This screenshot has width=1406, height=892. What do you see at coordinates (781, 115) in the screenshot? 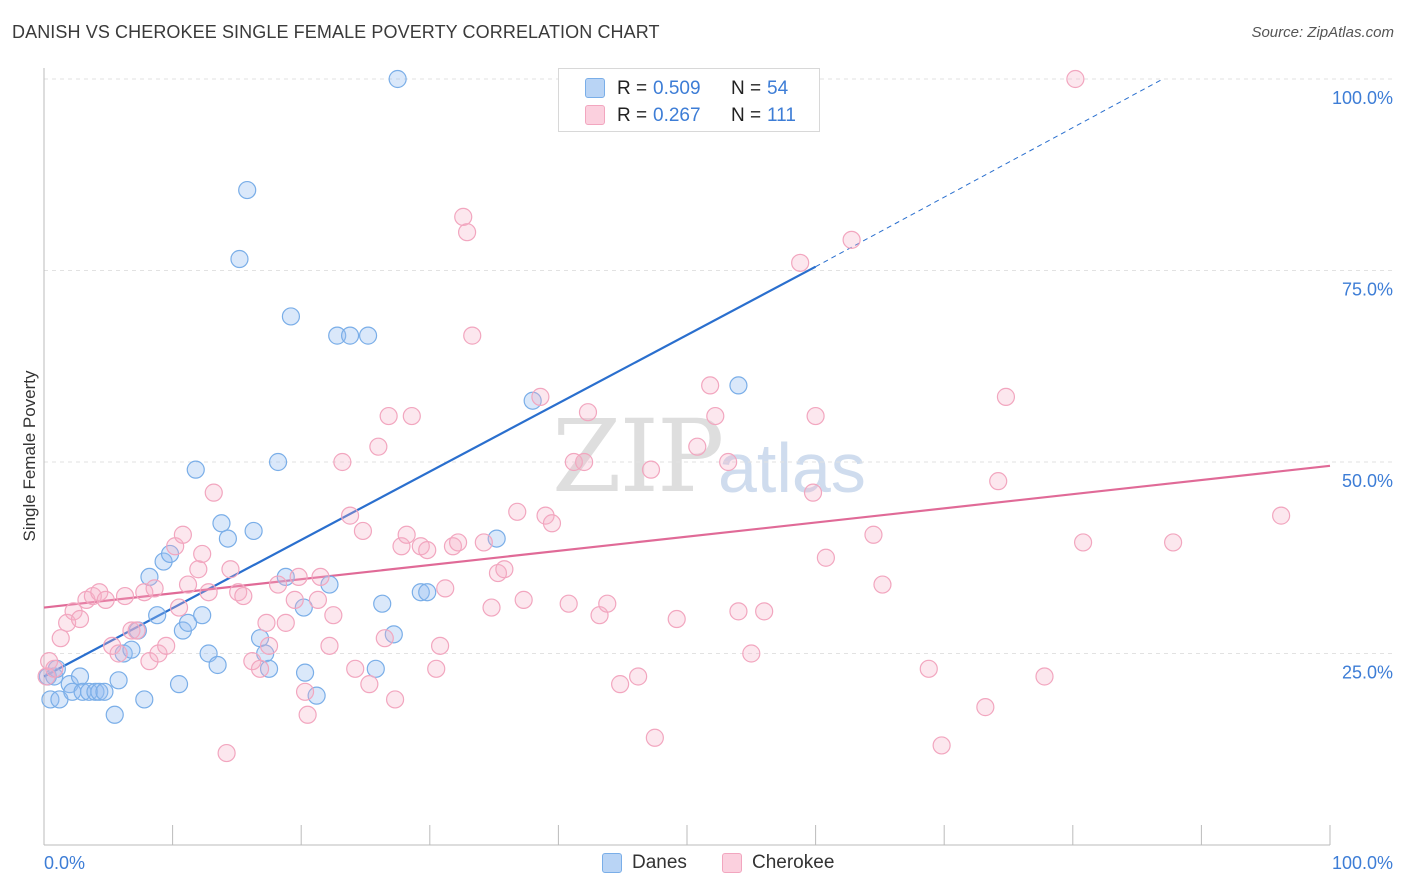
I see `n-value-cherokee: 111` at bounding box center [781, 115].